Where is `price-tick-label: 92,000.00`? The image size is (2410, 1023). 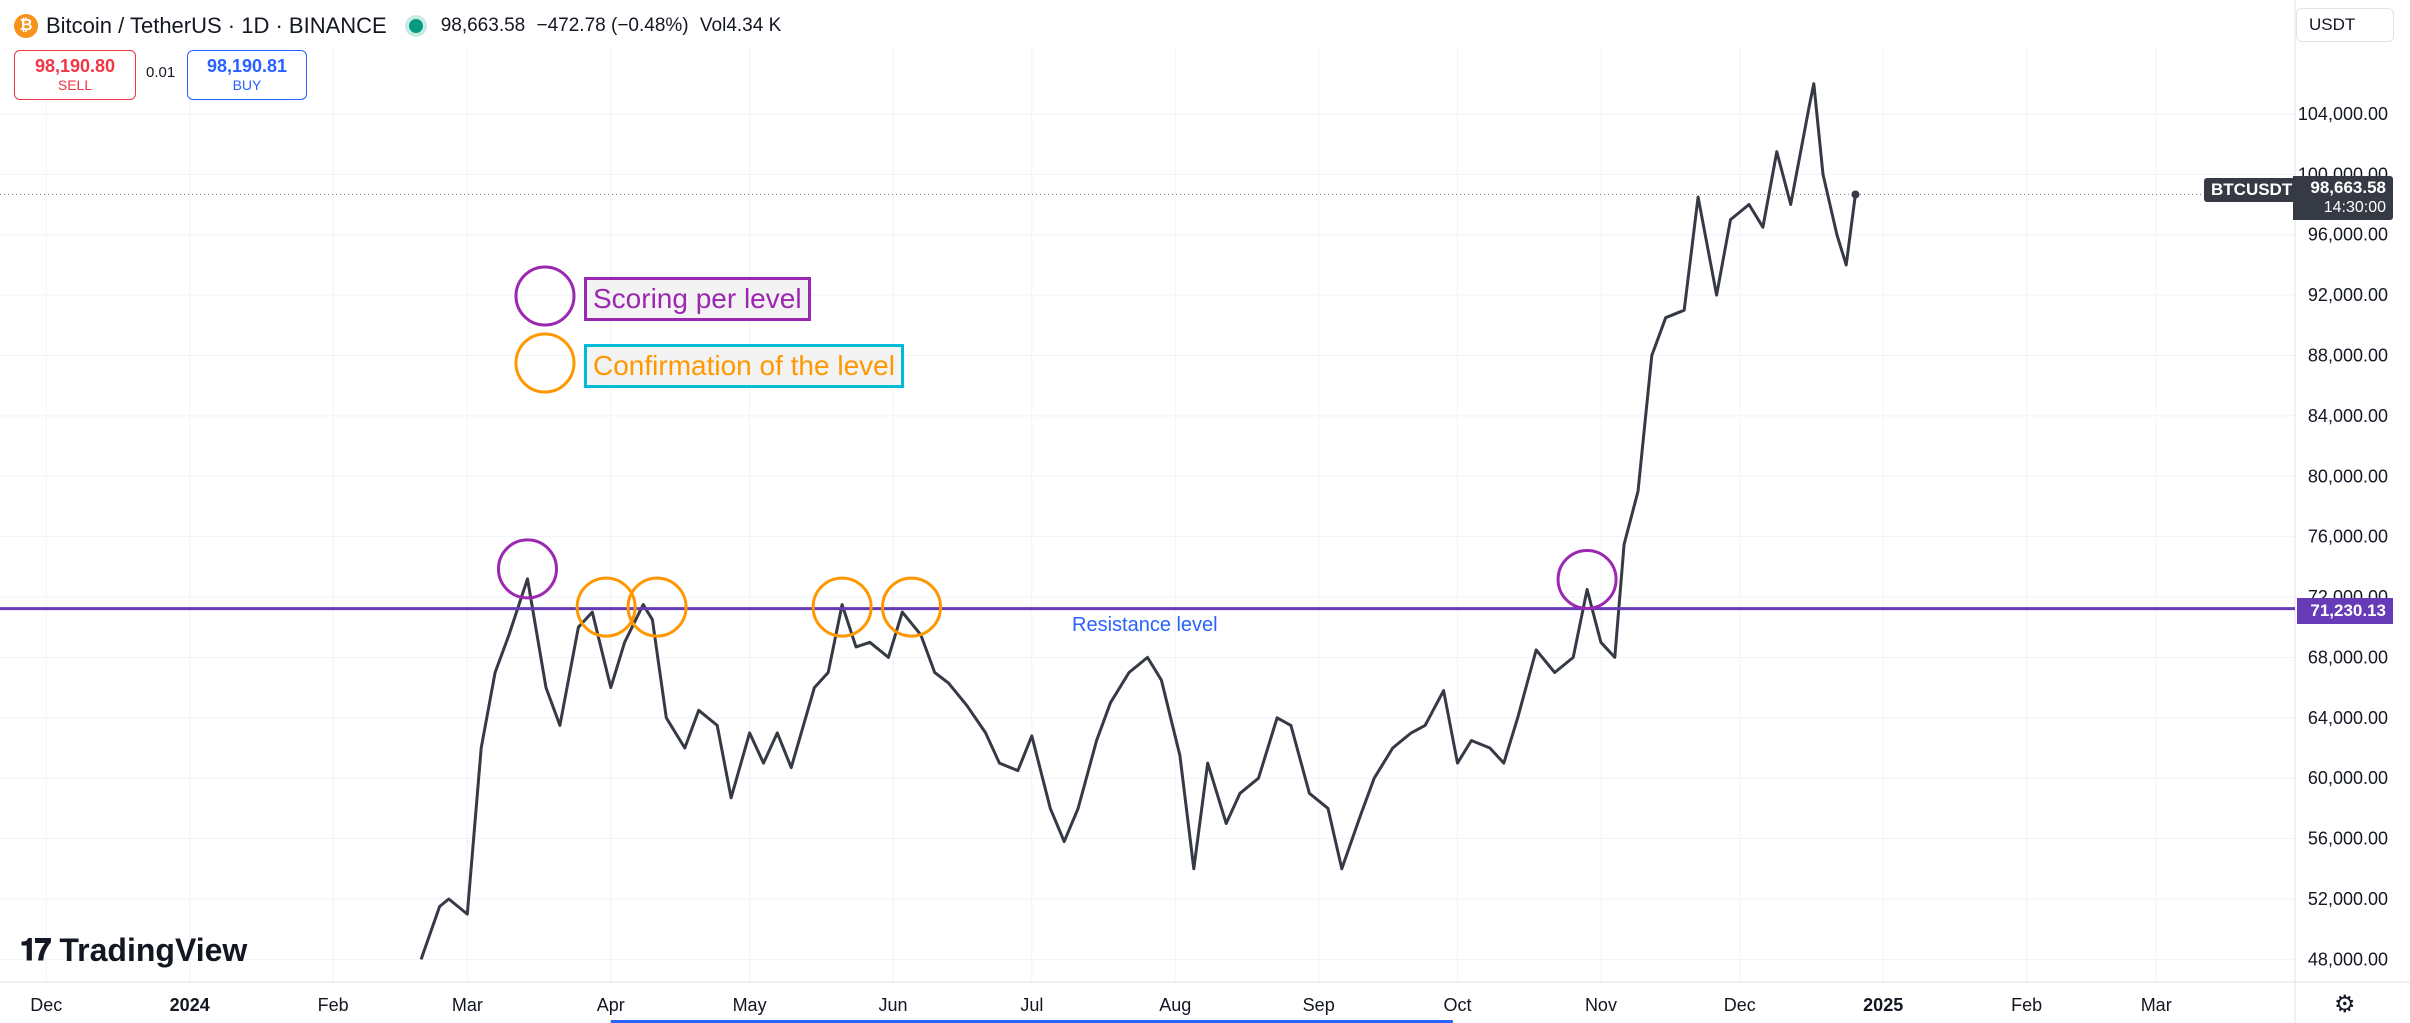
price-tick-label: 92,000.00 is located at coordinates (2348, 295).